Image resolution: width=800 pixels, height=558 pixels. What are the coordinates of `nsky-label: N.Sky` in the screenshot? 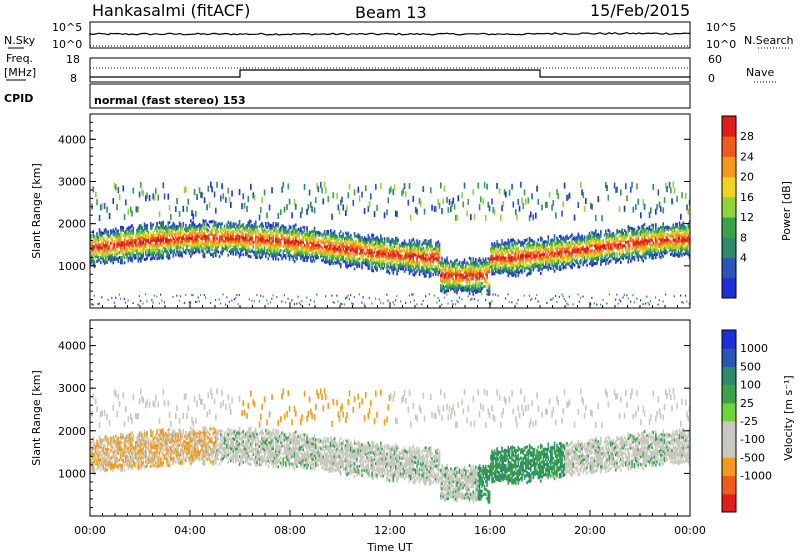 It's located at (20, 40).